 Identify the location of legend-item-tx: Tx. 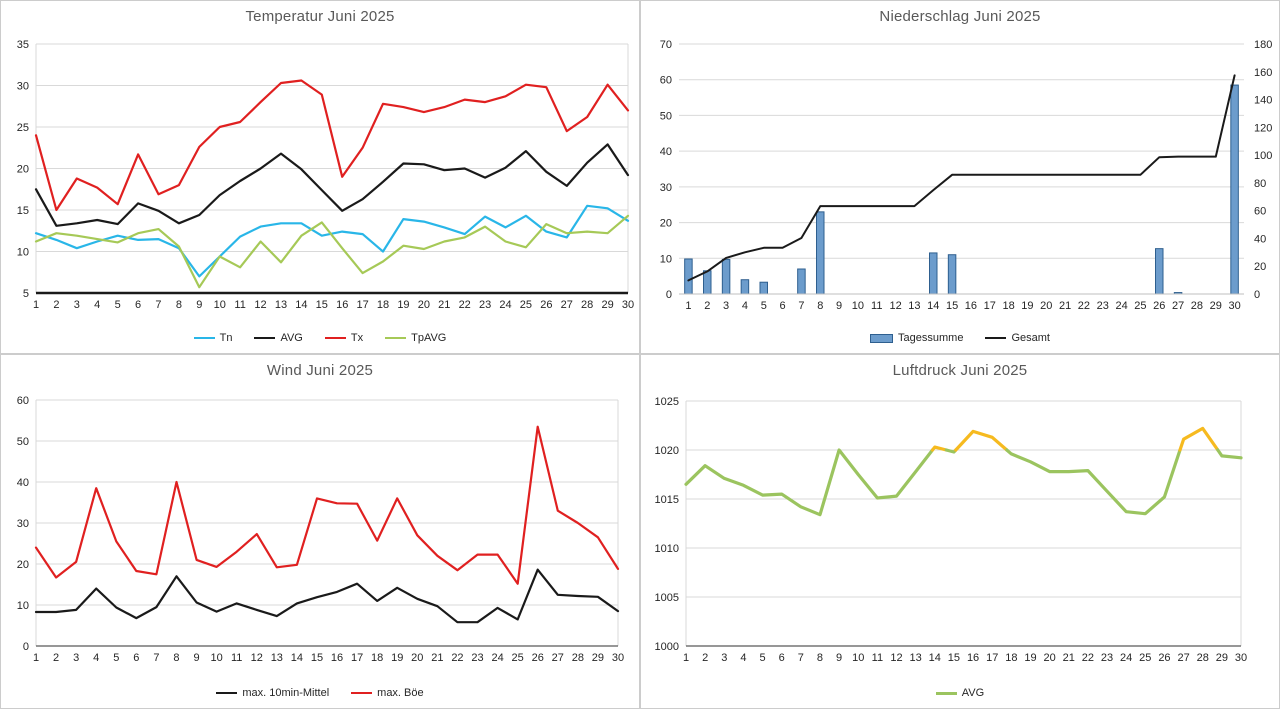
(344, 338).